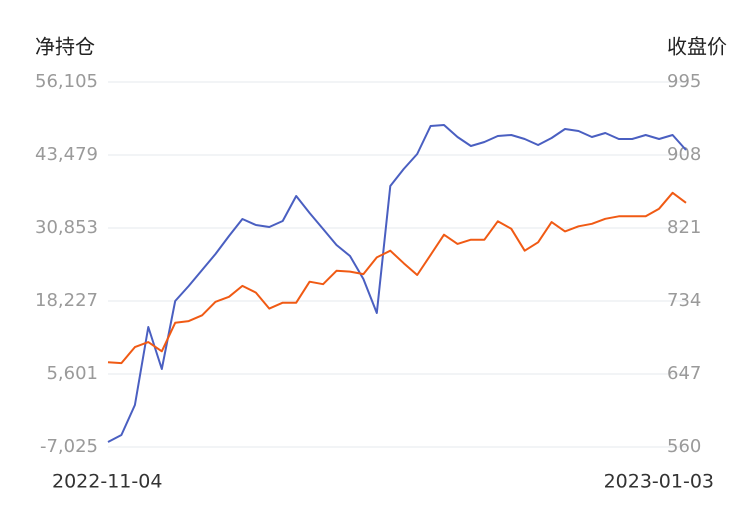  Describe the element at coordinates (684, 373) in the screenshot. I see `y2-tick-label: 647` at that location.